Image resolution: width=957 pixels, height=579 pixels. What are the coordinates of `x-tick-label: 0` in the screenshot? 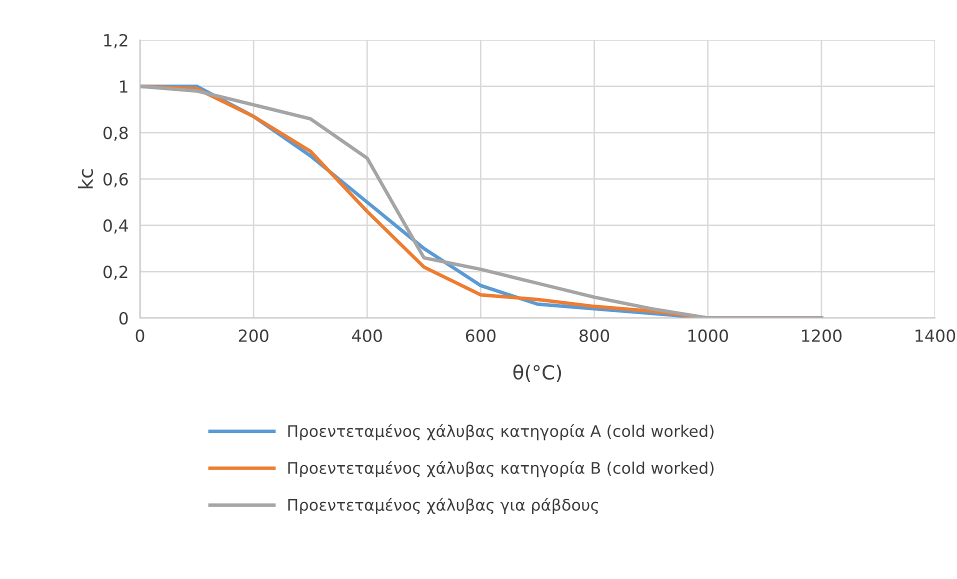 It's located at (140, 335).